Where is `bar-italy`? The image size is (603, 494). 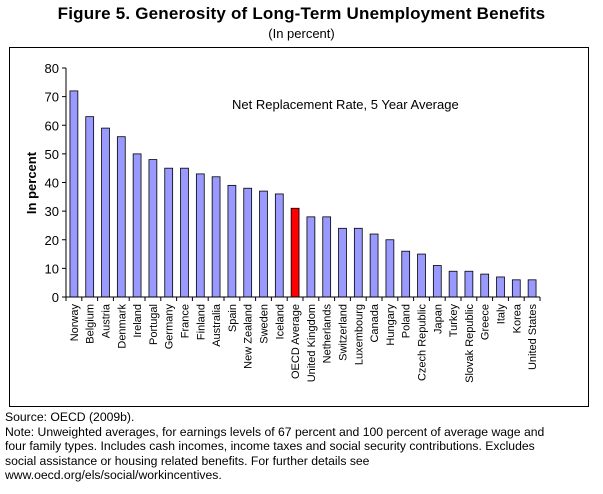
bar-italy is located at coordinates (500, 287).